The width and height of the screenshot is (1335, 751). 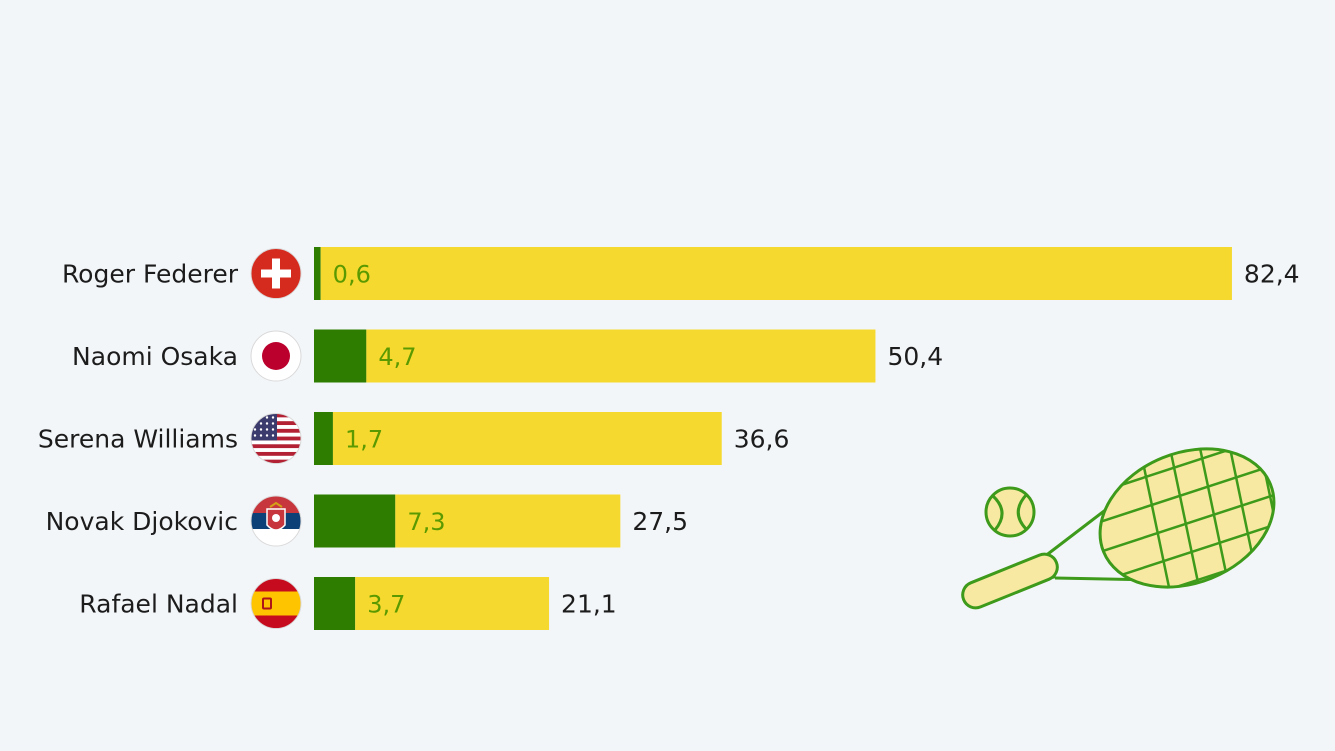 What do you see at coordinates (426, 522) in the screenshot?
I see `inner-value-label: 7,3` at bounding box center [426, 522].